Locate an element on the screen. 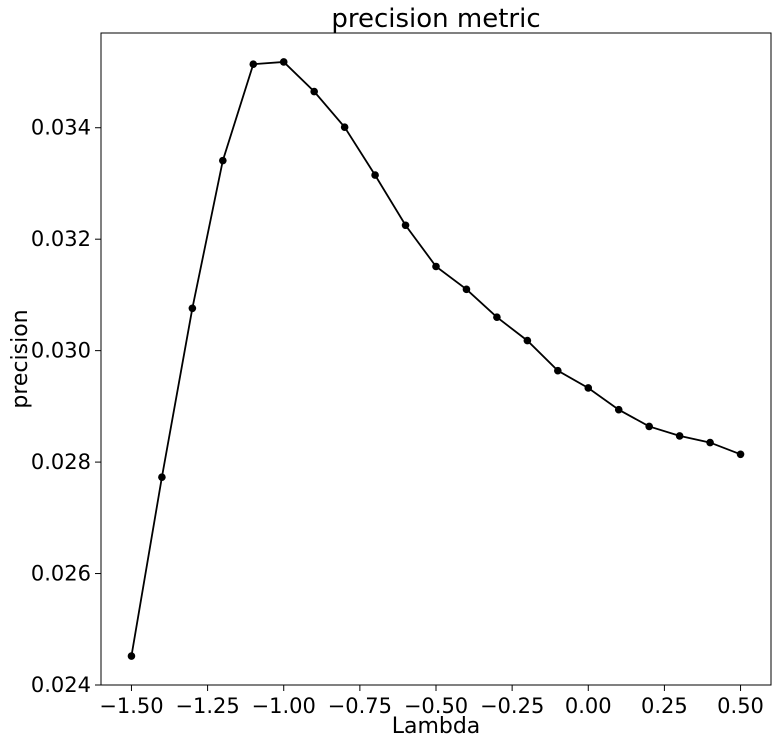 The width and height of the screenshot is (777, 743). y-tick-label: 0.026 is located at coordinates (61, 574).